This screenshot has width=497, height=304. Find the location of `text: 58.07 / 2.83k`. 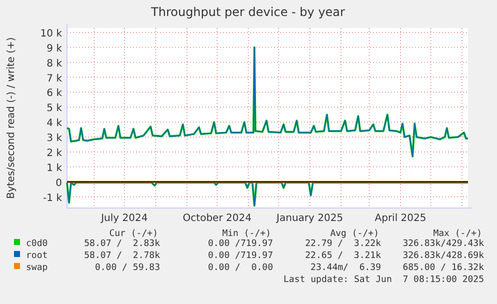

text: 58.07 / 2.83k is located at coordinates (122, 244).